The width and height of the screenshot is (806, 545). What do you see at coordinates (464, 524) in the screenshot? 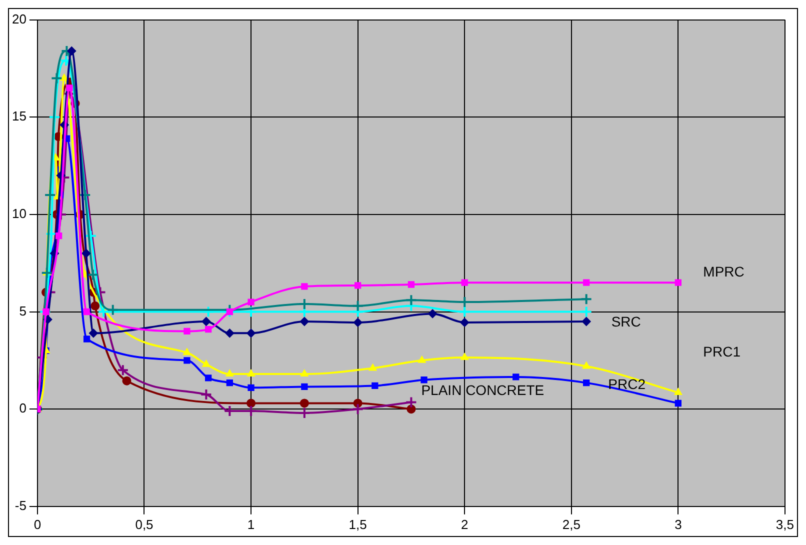
I see `x-tick-label: 2` at bounding box center [464, 524].